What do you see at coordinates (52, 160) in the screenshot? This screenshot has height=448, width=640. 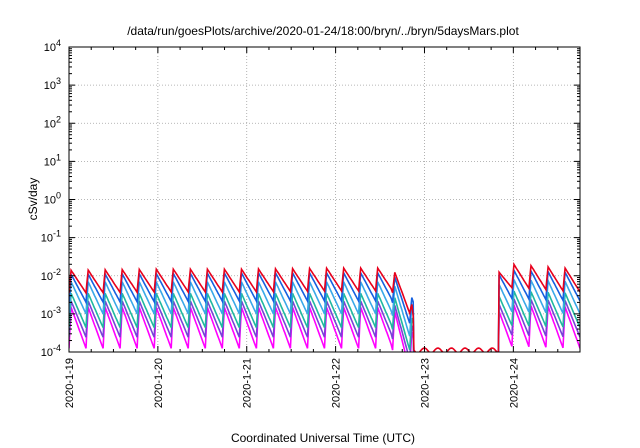 I see `y-tick-label: 10¹` at bounding box center [52, 160].